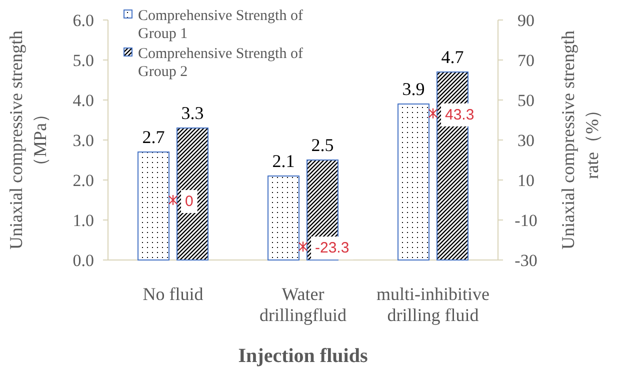 The width and height of the screenshot is (632, 388). What do you see at coordinates (220, 25) in the screenshot?
I see `legend-label: Comprehensive Strength of Group 1` at bounding box center [220, 25].